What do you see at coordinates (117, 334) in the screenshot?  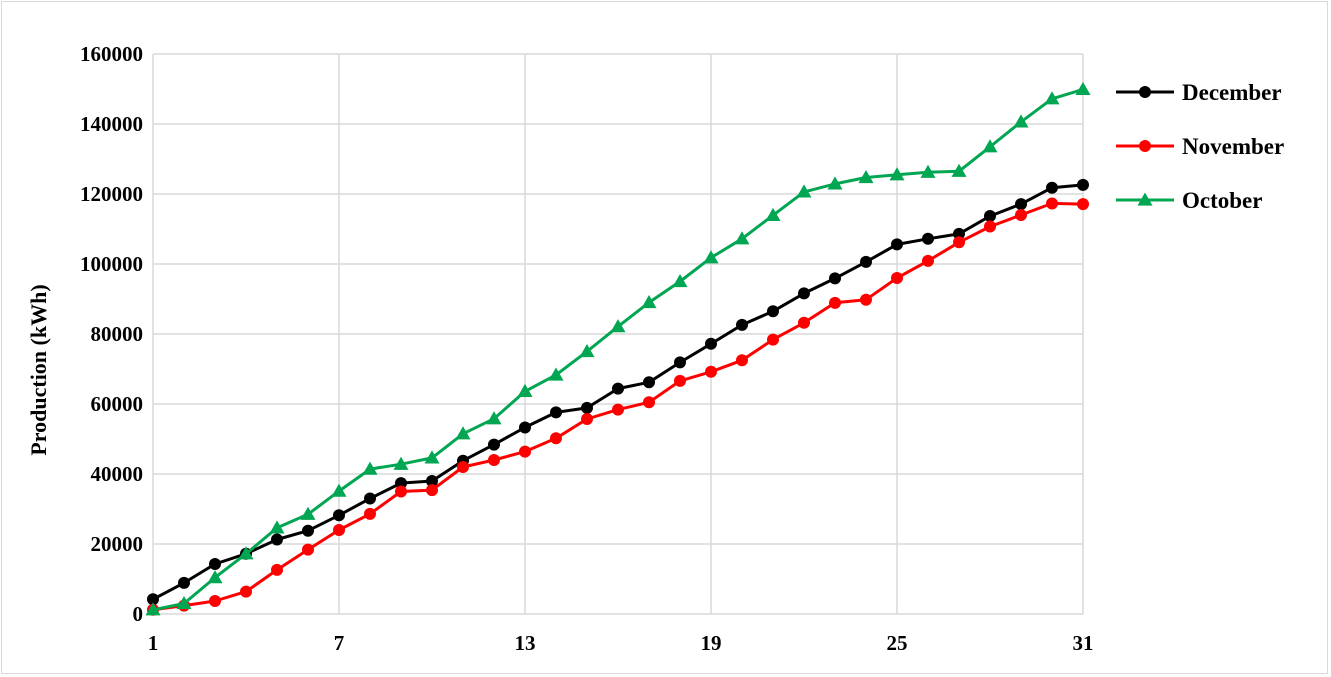 I see `y-tick-label: 80000` at bounding box center [117, 334].